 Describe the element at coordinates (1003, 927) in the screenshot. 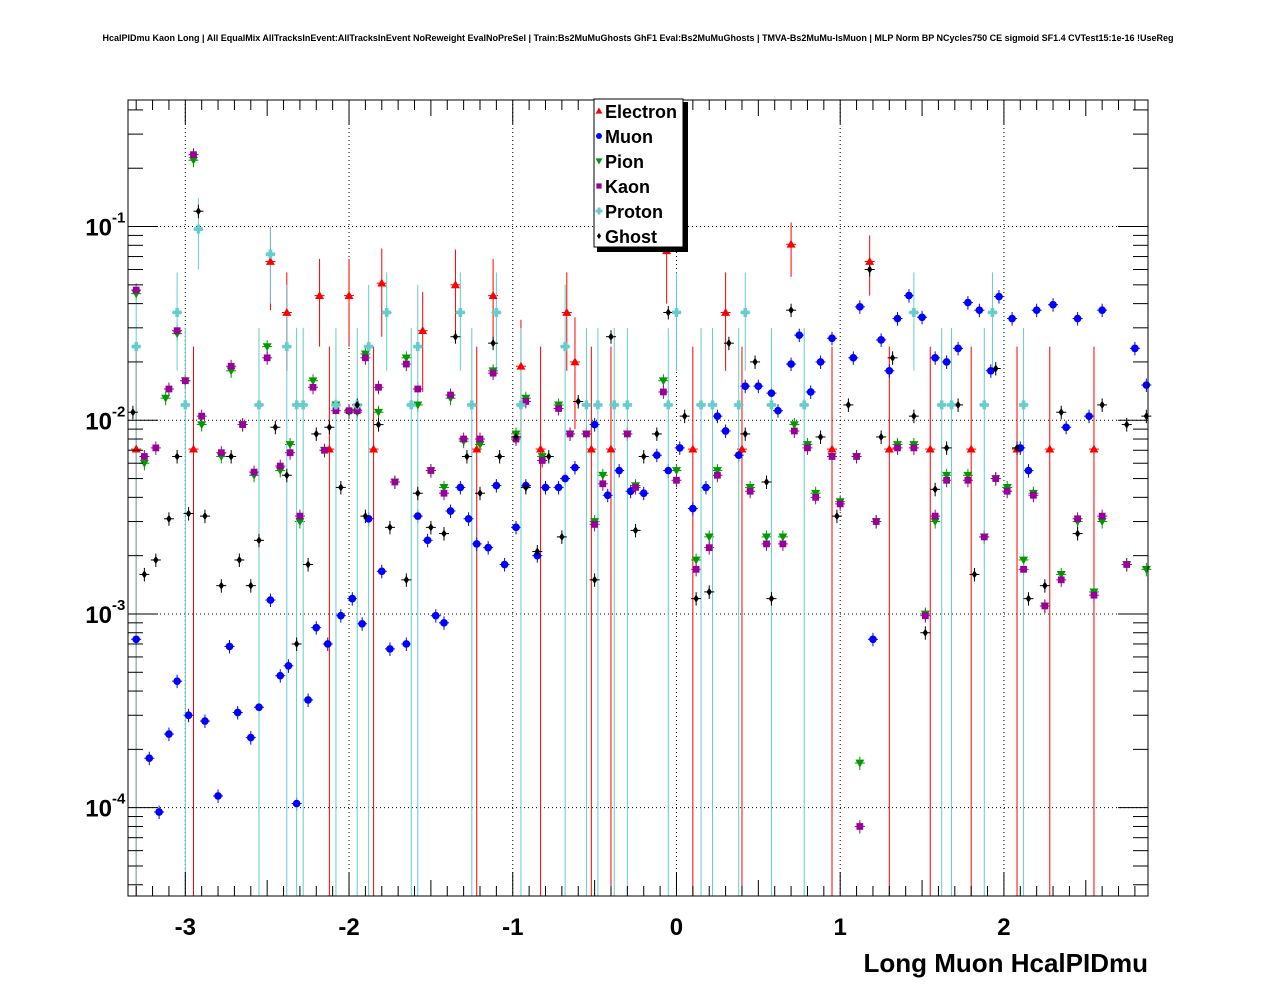

I see `x-tick-label: 2` at that location.